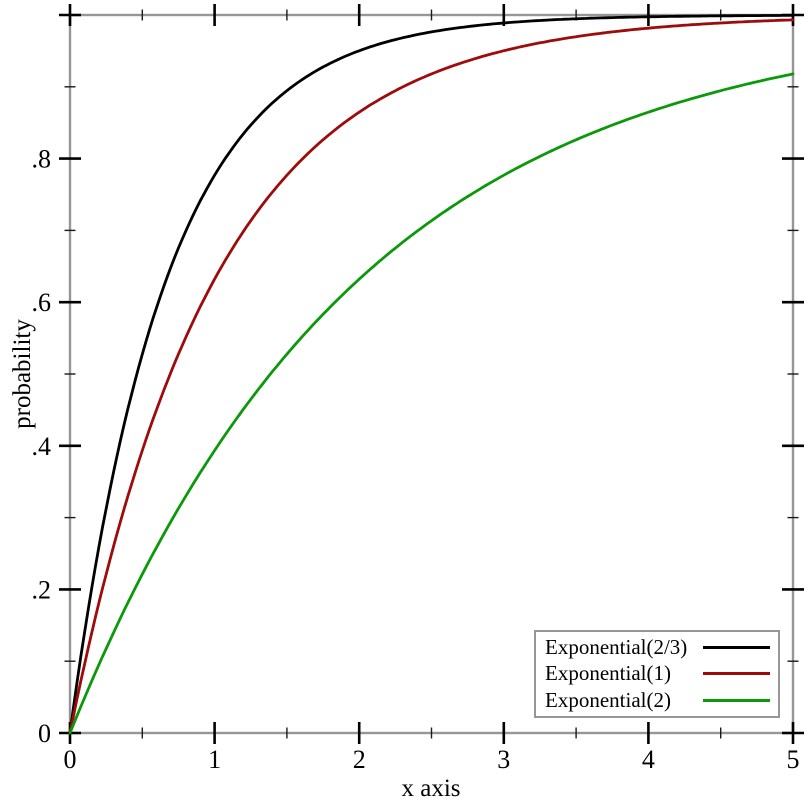 The height and width of the screenshot is (812, 812). I want to click on x-axis-title: x axis, so click(430, 788).